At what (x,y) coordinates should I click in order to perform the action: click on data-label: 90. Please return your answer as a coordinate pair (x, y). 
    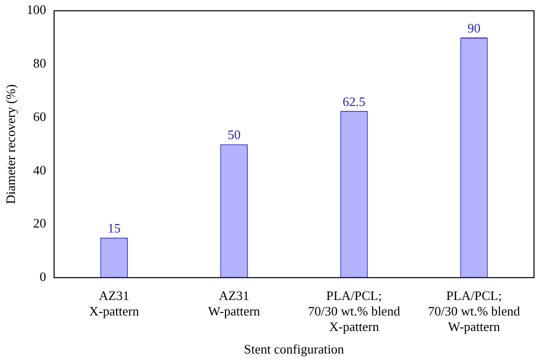
    Looking at the image, I should click on (474, 28).